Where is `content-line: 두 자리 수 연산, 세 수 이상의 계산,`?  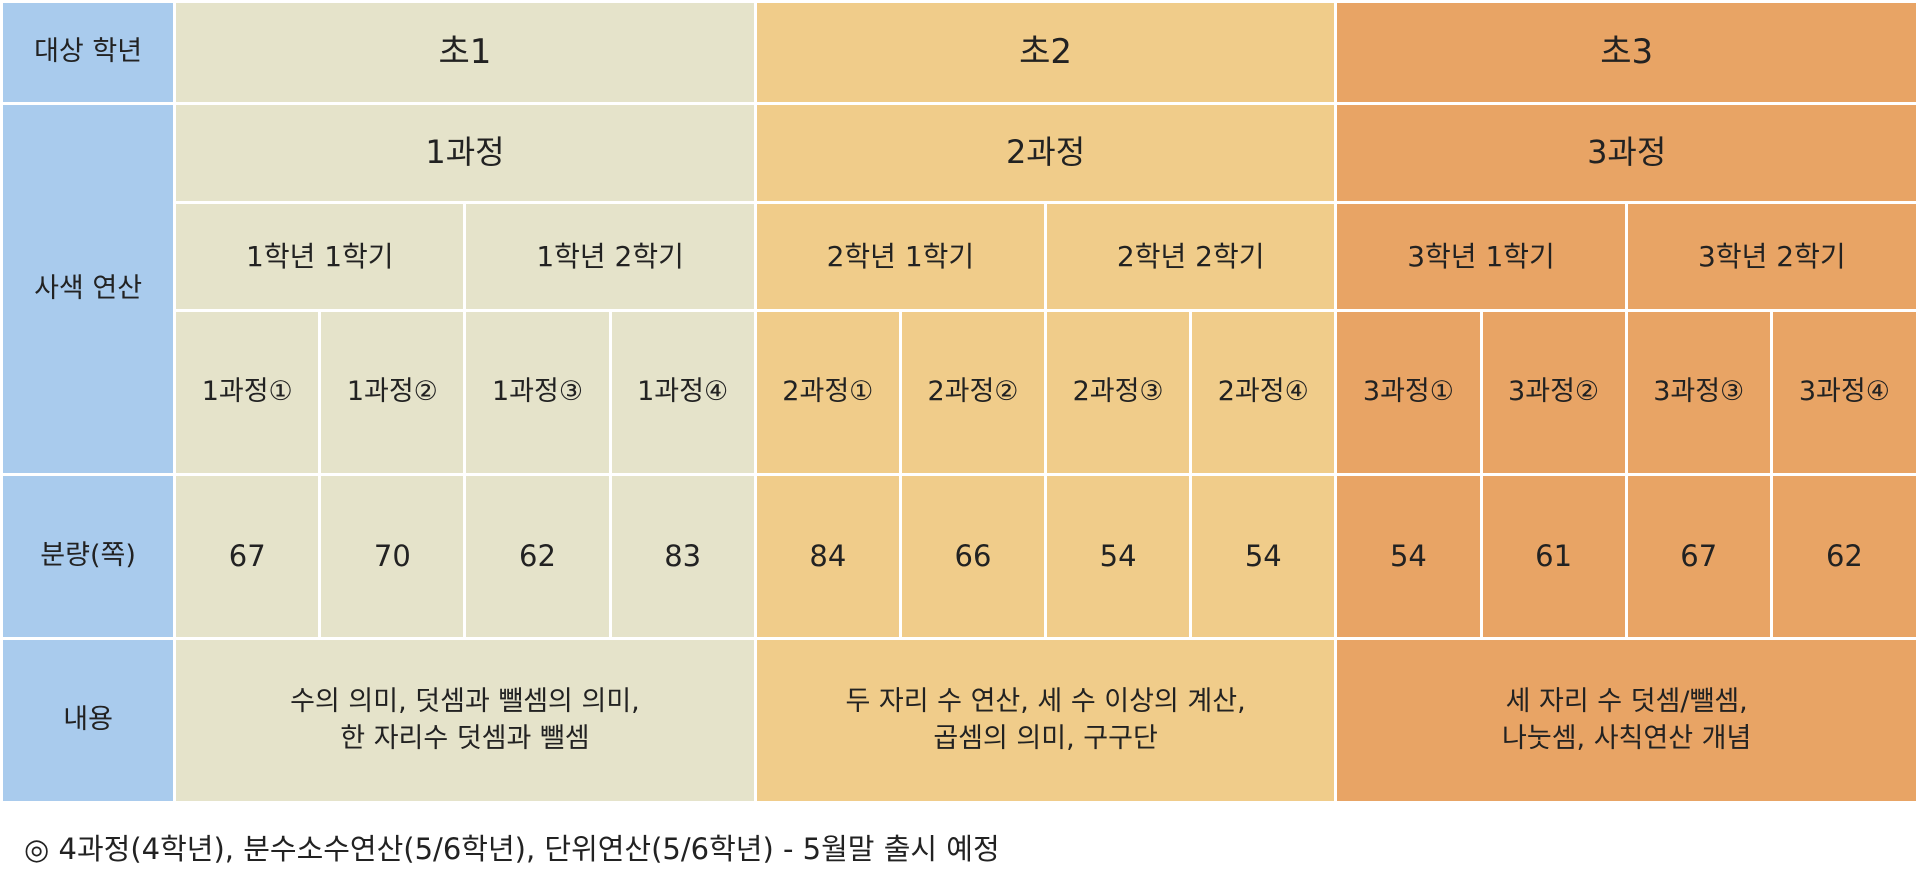 content-line: 두 자리 수 연산, 세 수 이상의 계산, is located at coordinates (1045, 702).